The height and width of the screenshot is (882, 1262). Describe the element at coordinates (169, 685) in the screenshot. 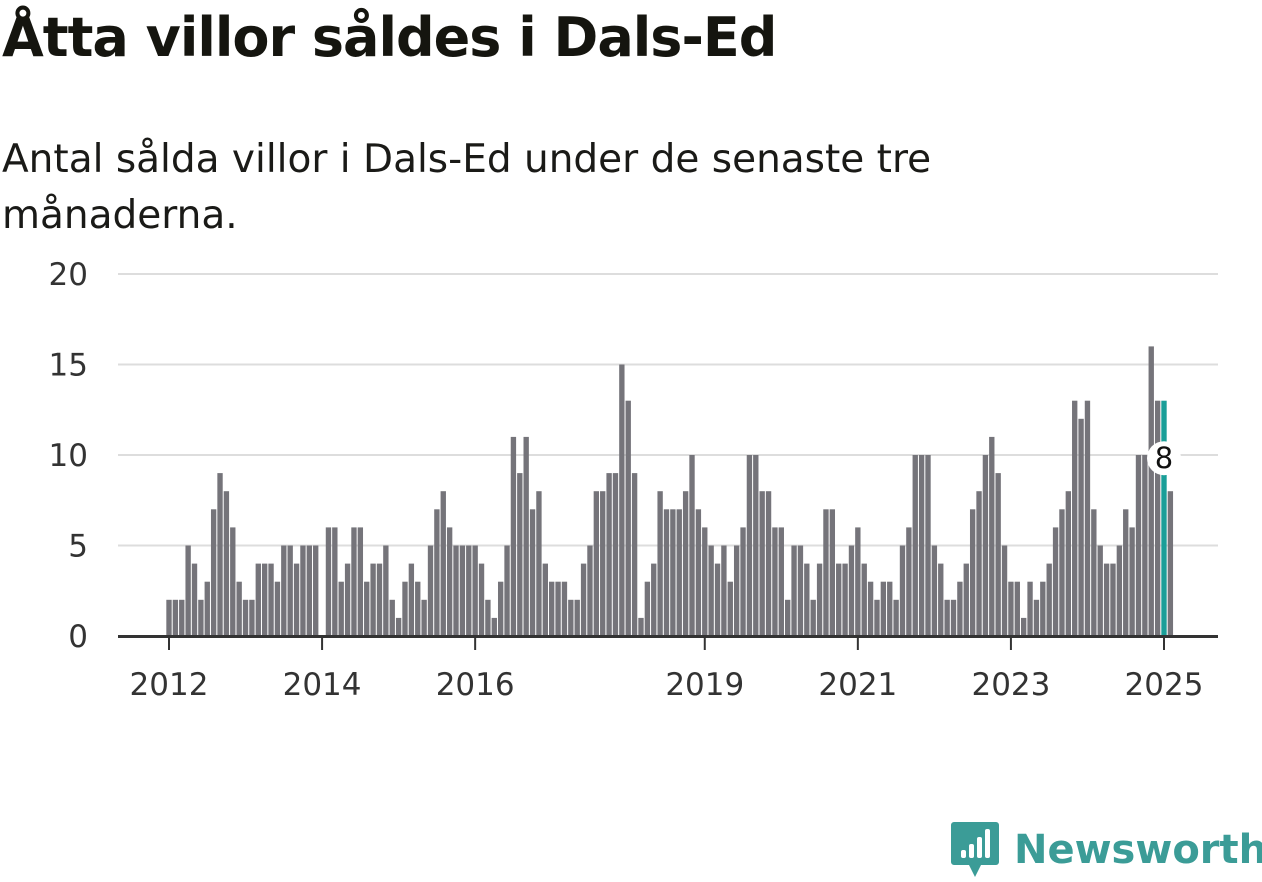

I see `x-tick-label: 2012` at that location.